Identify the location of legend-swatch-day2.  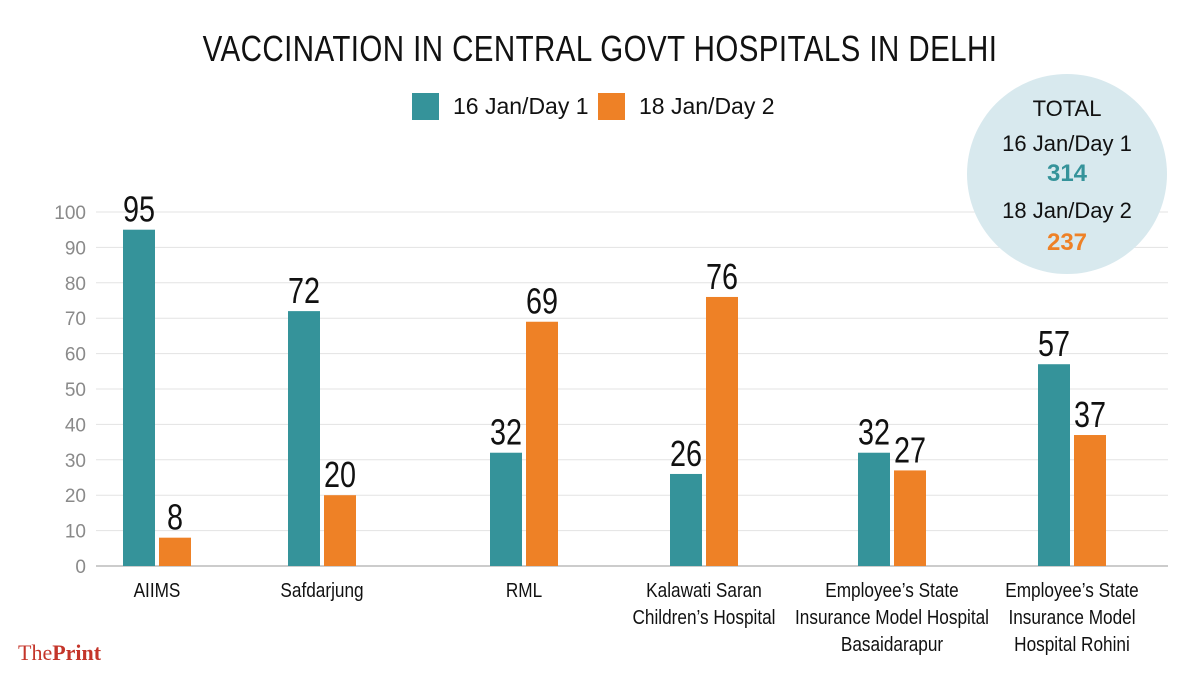
(611, 106).